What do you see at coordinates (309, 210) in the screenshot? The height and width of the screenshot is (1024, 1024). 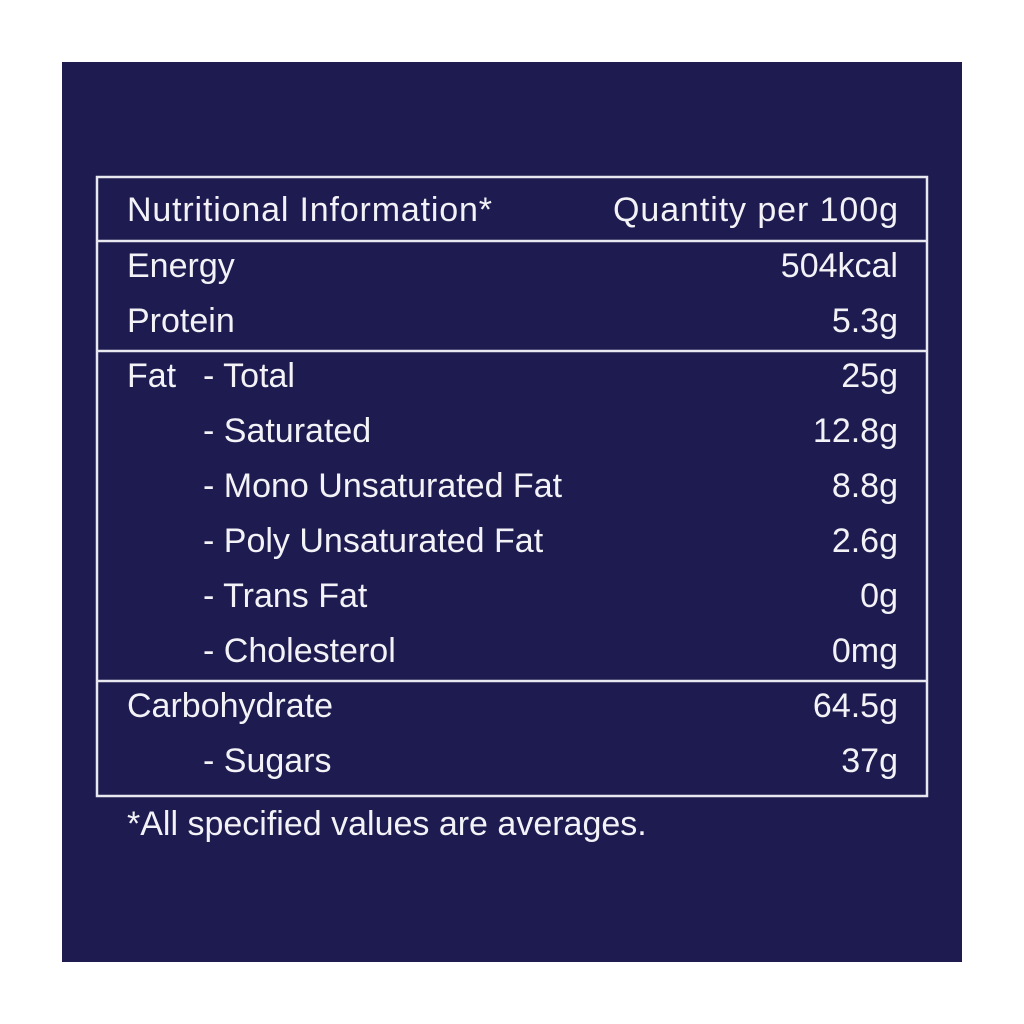 I see `header-title: Nutritional Information*` at bounding box center [309, 210].